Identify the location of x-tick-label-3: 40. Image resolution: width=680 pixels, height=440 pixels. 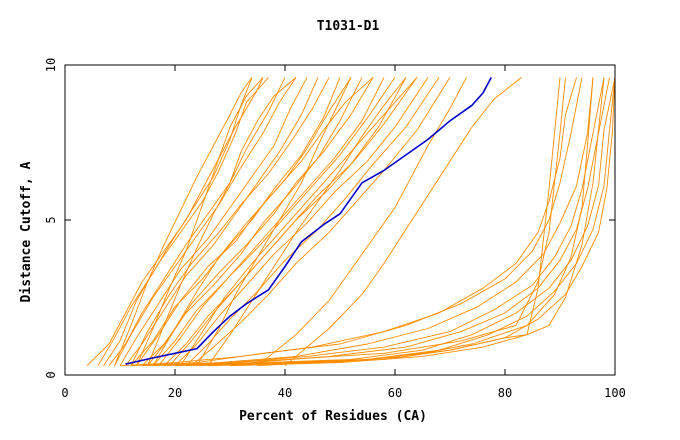
(285, 393).